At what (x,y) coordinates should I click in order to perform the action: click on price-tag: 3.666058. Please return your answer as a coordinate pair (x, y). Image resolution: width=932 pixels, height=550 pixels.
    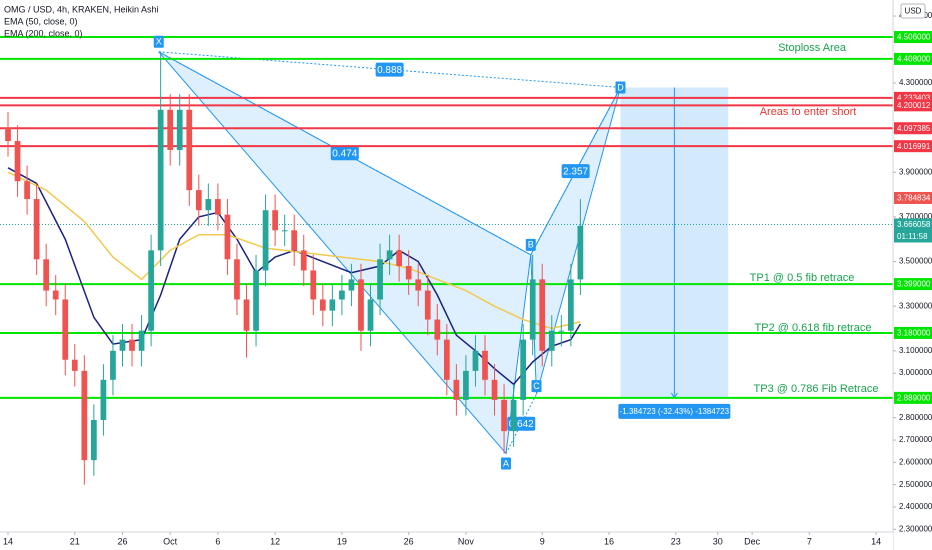
    Looking at the image, I should click on (914, 224).